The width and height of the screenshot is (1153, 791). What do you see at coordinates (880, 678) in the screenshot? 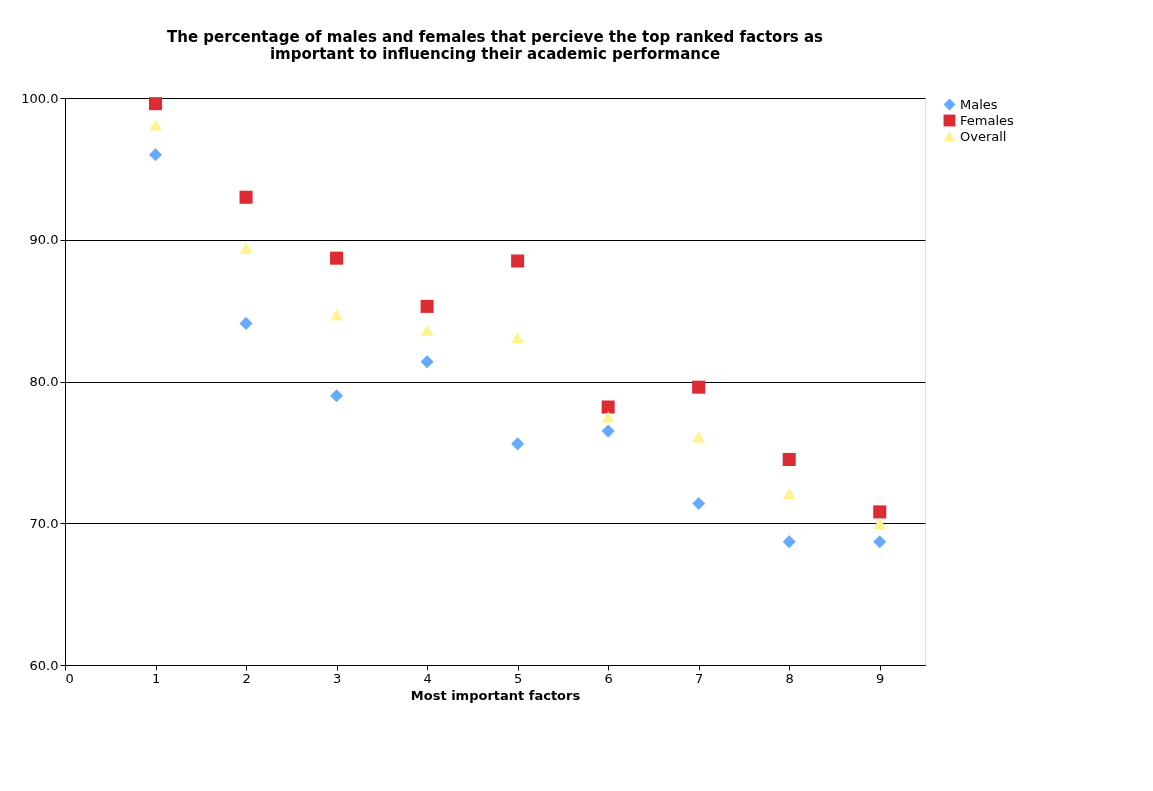
I see `x-tick-label: 9` at bounding box center [880, 678].